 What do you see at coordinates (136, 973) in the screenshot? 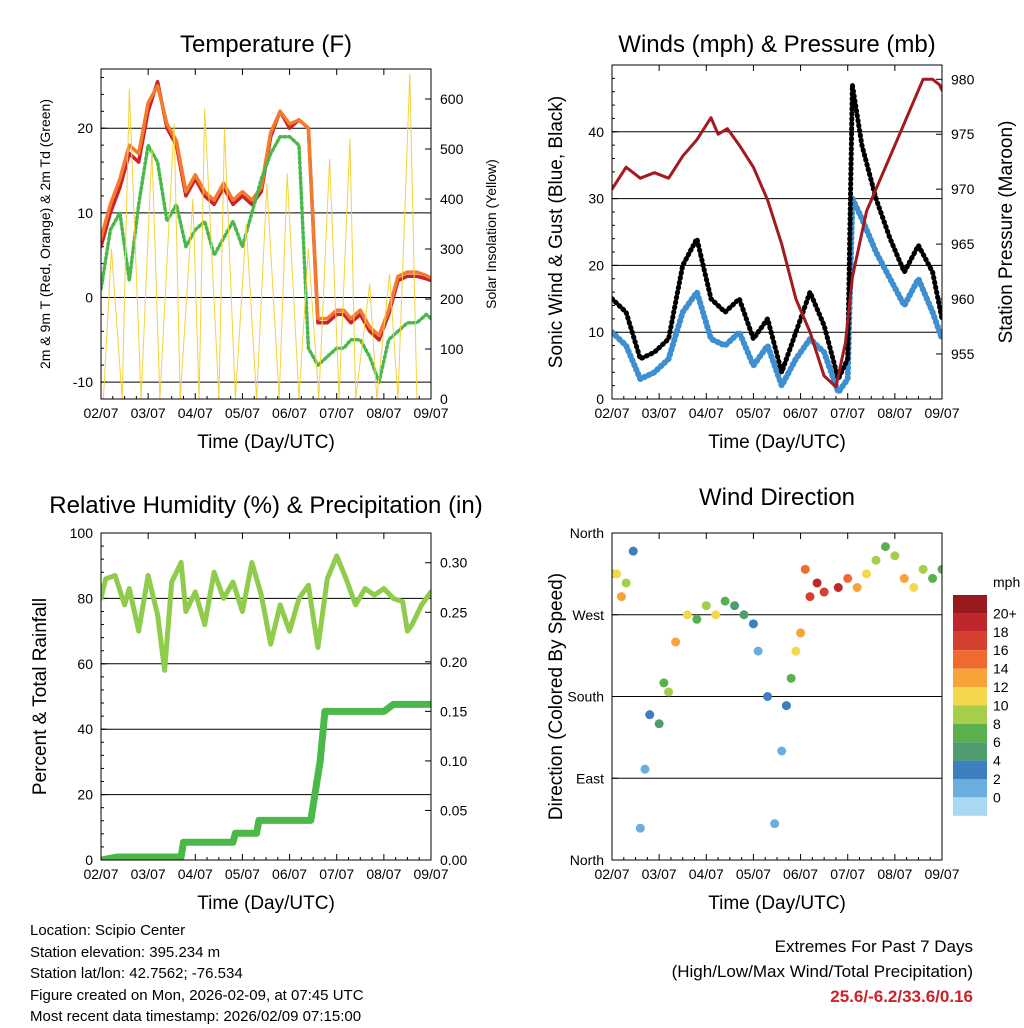
I see `latlon-text: Station lat/lon: 42.7562; -76.534` at bounding box center [136, 973].